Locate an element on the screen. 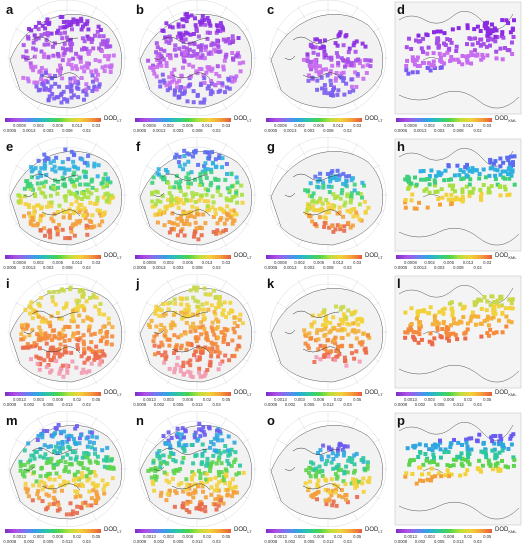  colorbar-tick-label: 0.05 is located at coordinates (226, 399).